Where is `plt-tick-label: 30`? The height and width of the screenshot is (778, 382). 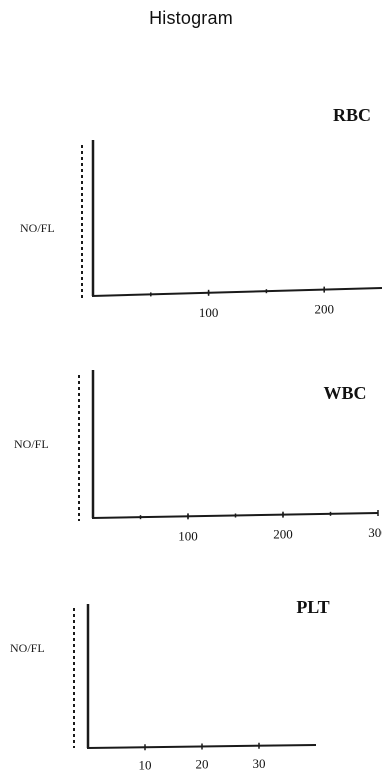
plt-tick-label: 30 is located at coordinates (259, 763).